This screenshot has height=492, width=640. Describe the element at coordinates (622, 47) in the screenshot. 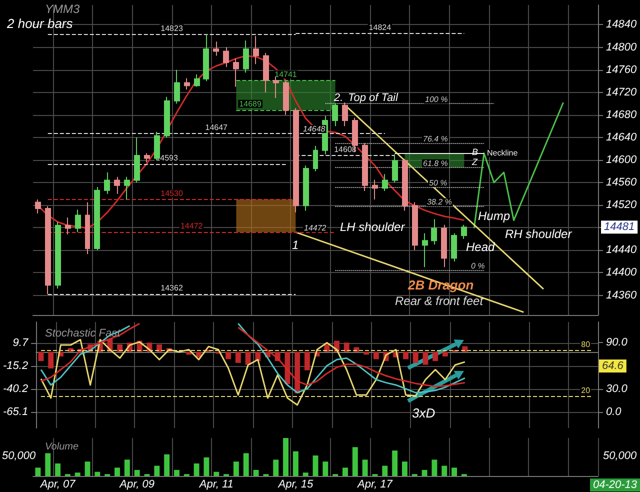

I see `y-tick-label: 14800` at that location.